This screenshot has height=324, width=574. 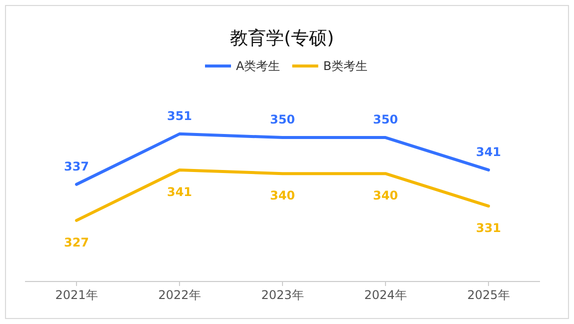 I want to click on chart-title: 教育学(专硕), so click(x=282, y=38).